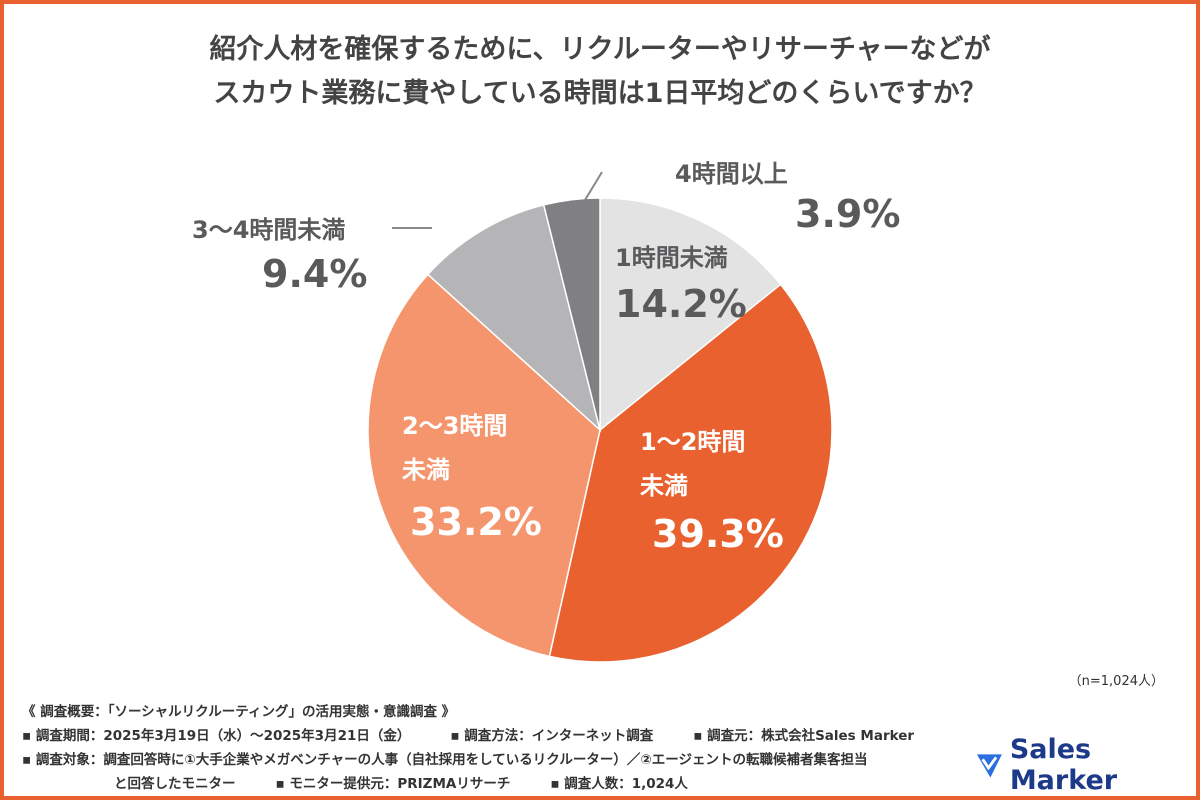 The height and width of the screenshot is (800, 1200). I want to click on label-1-2h-line1: 1〜2時間, so click(693, 442).